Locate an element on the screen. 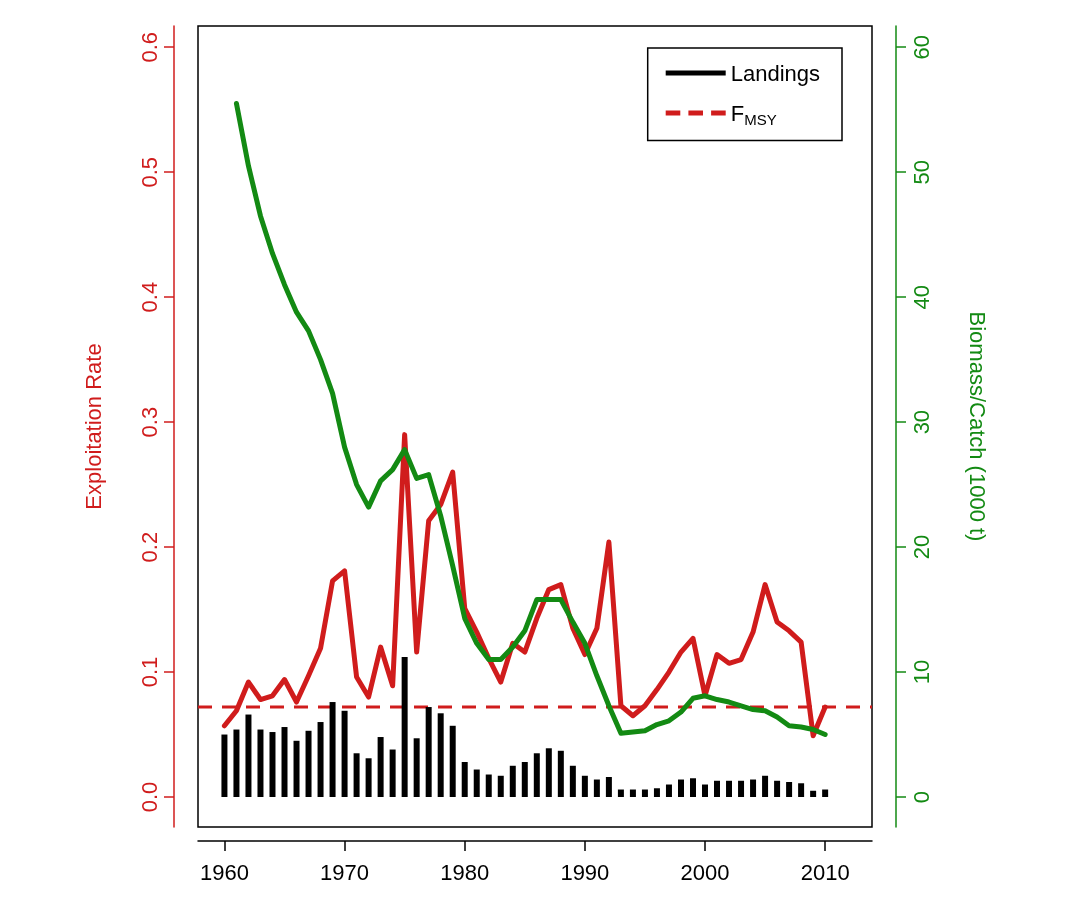 The image size is (1086, 919). y2-tick-label: 10 is located at coordinates (921, 672).